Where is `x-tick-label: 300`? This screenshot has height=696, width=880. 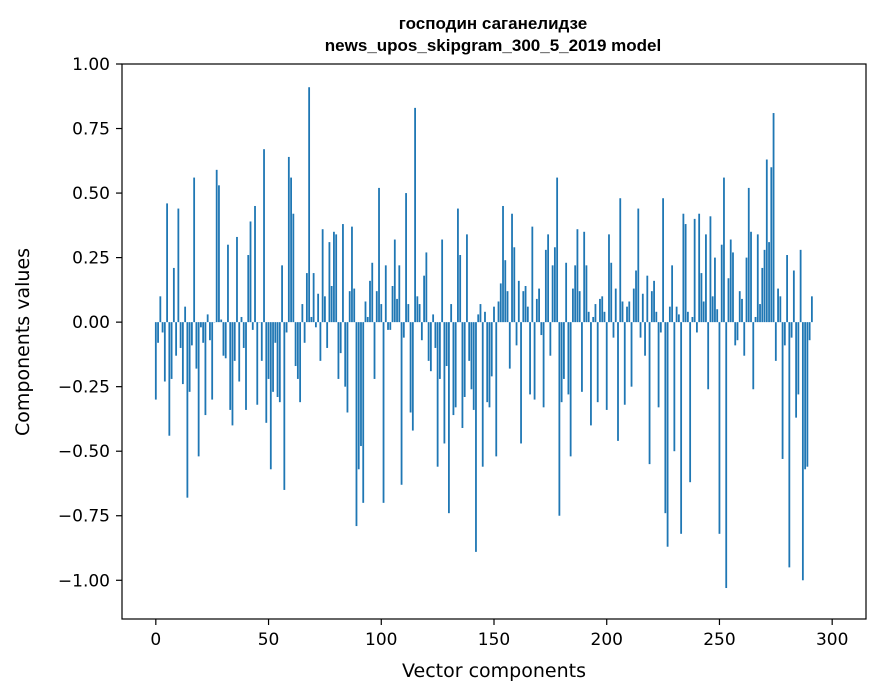
x-tick-label: 300 is located at coordinates (832, 640).